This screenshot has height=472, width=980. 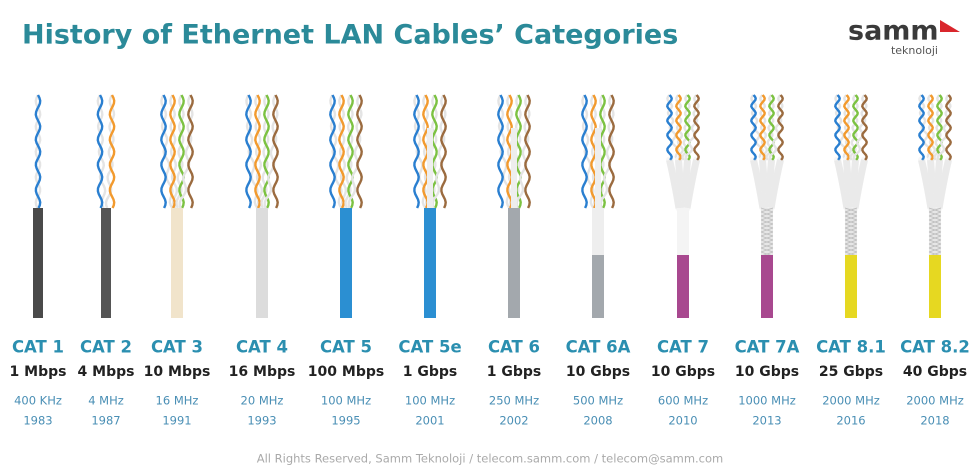 I want to click on frequency: 250 MHz, so click(x=514, y=401).